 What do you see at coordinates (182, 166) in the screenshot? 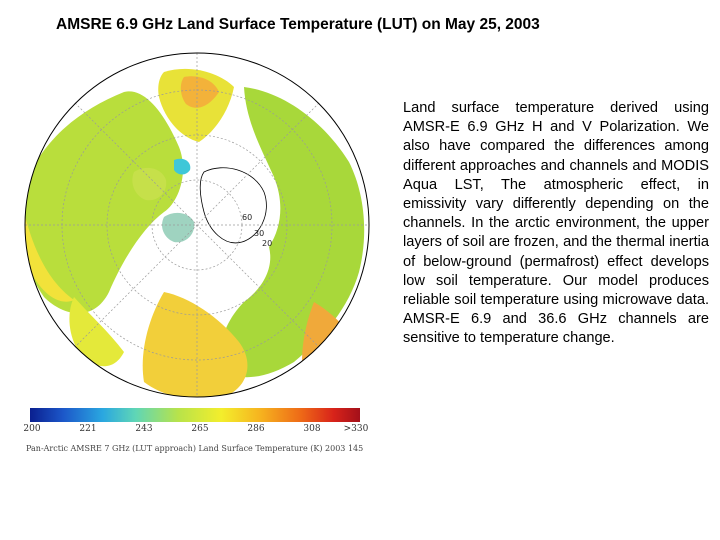
I see `land-cold-patch` at bounding box center [182, 166].